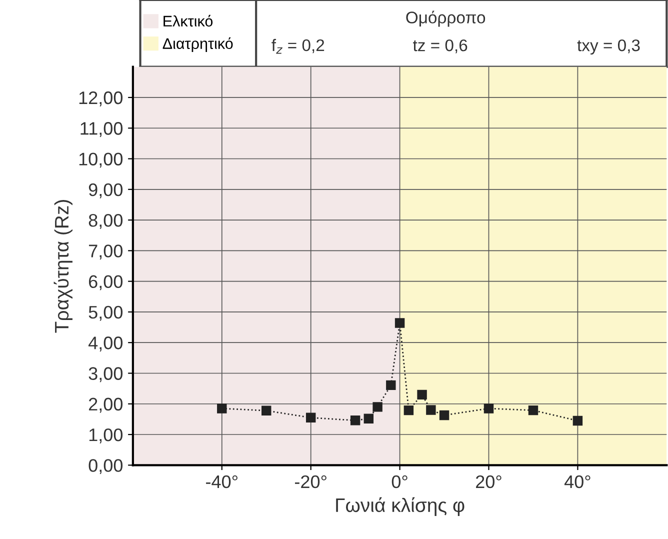  What do you see at coordinates (105, 252) in the screenshot?
I see `y-tick-label: 7,00` at bounding box center [105, 252].